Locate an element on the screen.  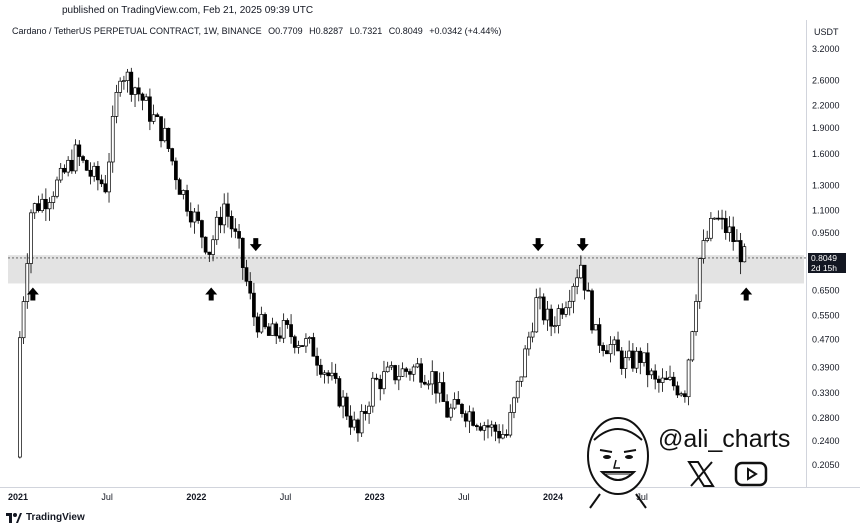
youtube-icon is located at coordinates (751, 474).